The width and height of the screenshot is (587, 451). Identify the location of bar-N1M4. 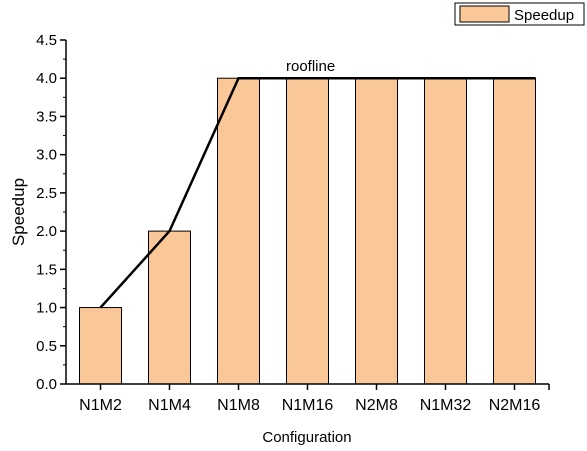
(169, 307).